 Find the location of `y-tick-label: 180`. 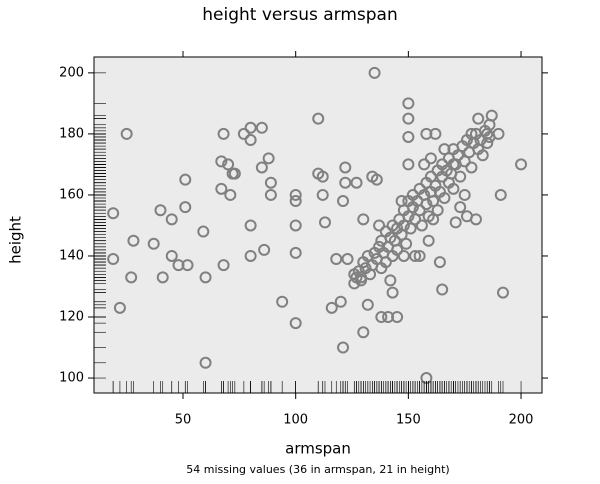

y-tick-label: 180 is located at coordinates (71, 133).